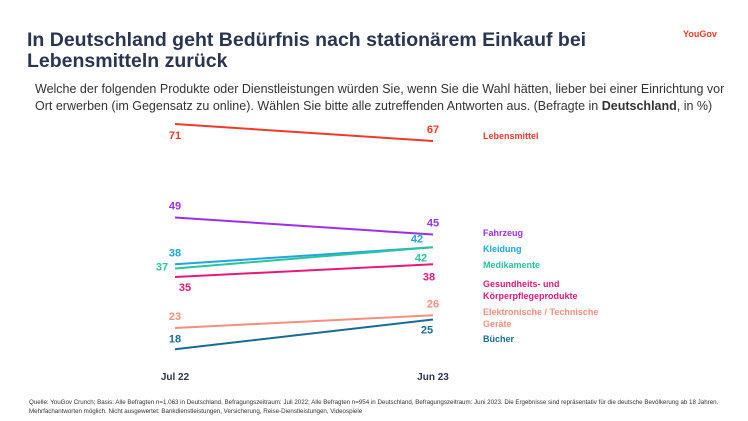  Describe the element at coordinates (175, 136) in the screenshot. I see `data-label: 71` at that location.